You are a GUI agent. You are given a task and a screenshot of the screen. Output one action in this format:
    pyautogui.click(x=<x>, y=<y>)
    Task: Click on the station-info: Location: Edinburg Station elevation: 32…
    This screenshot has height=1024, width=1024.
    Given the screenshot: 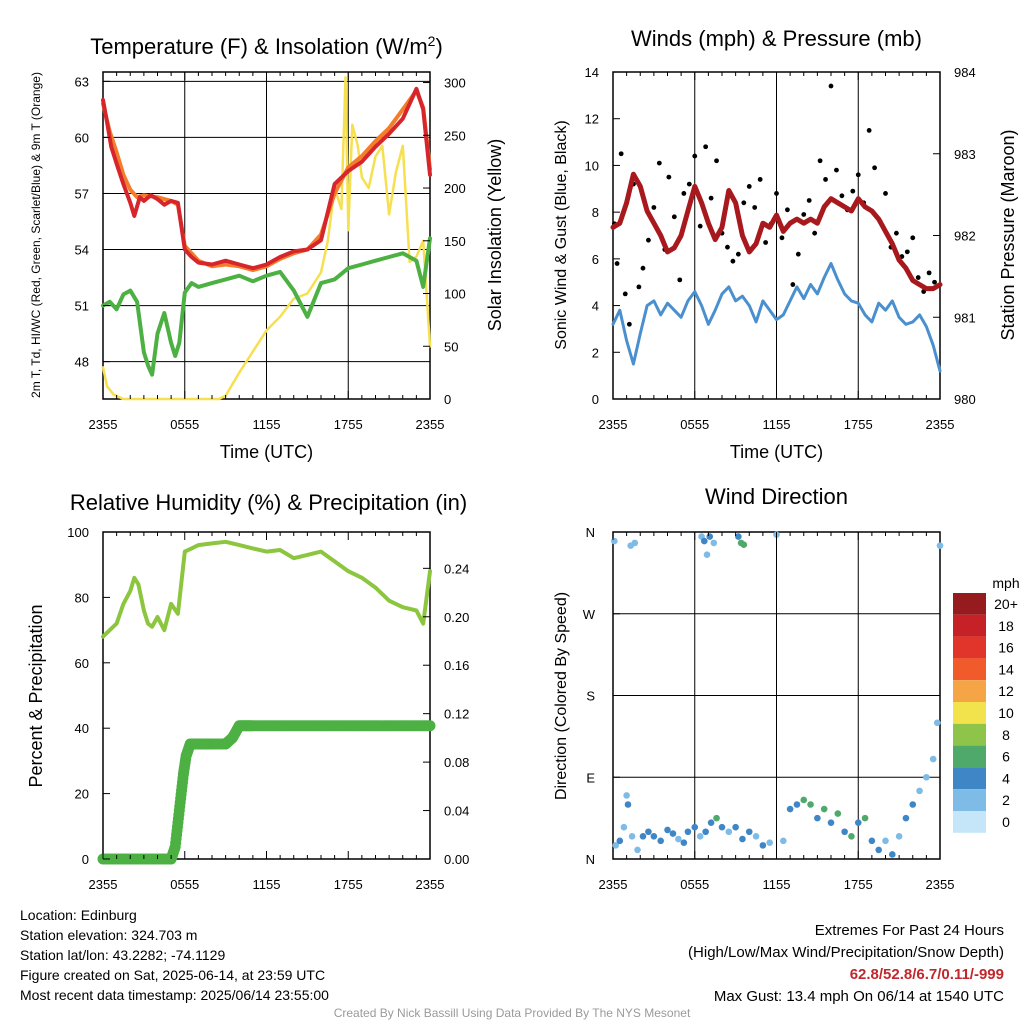 What is the action you would take?
    pyautogui.click(x=174, y=955)
    